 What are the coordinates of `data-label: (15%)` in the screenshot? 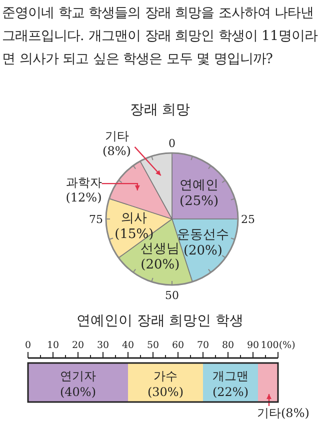 It's located at (134, 234).